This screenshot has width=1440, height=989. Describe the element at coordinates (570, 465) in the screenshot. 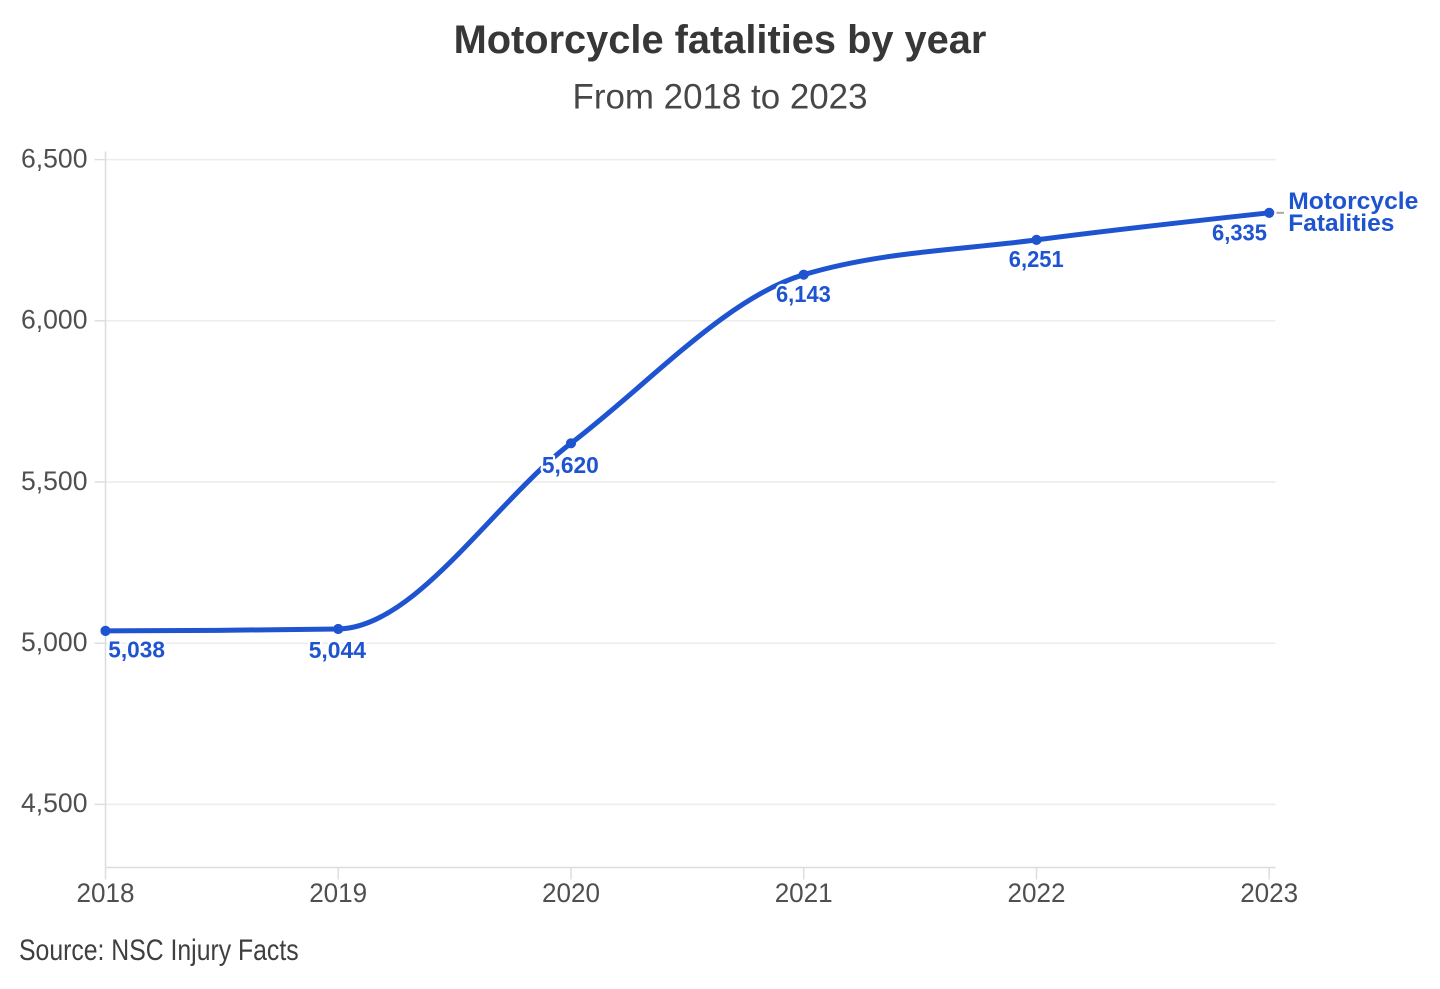

I see `svg-text: 5,620` at that location.